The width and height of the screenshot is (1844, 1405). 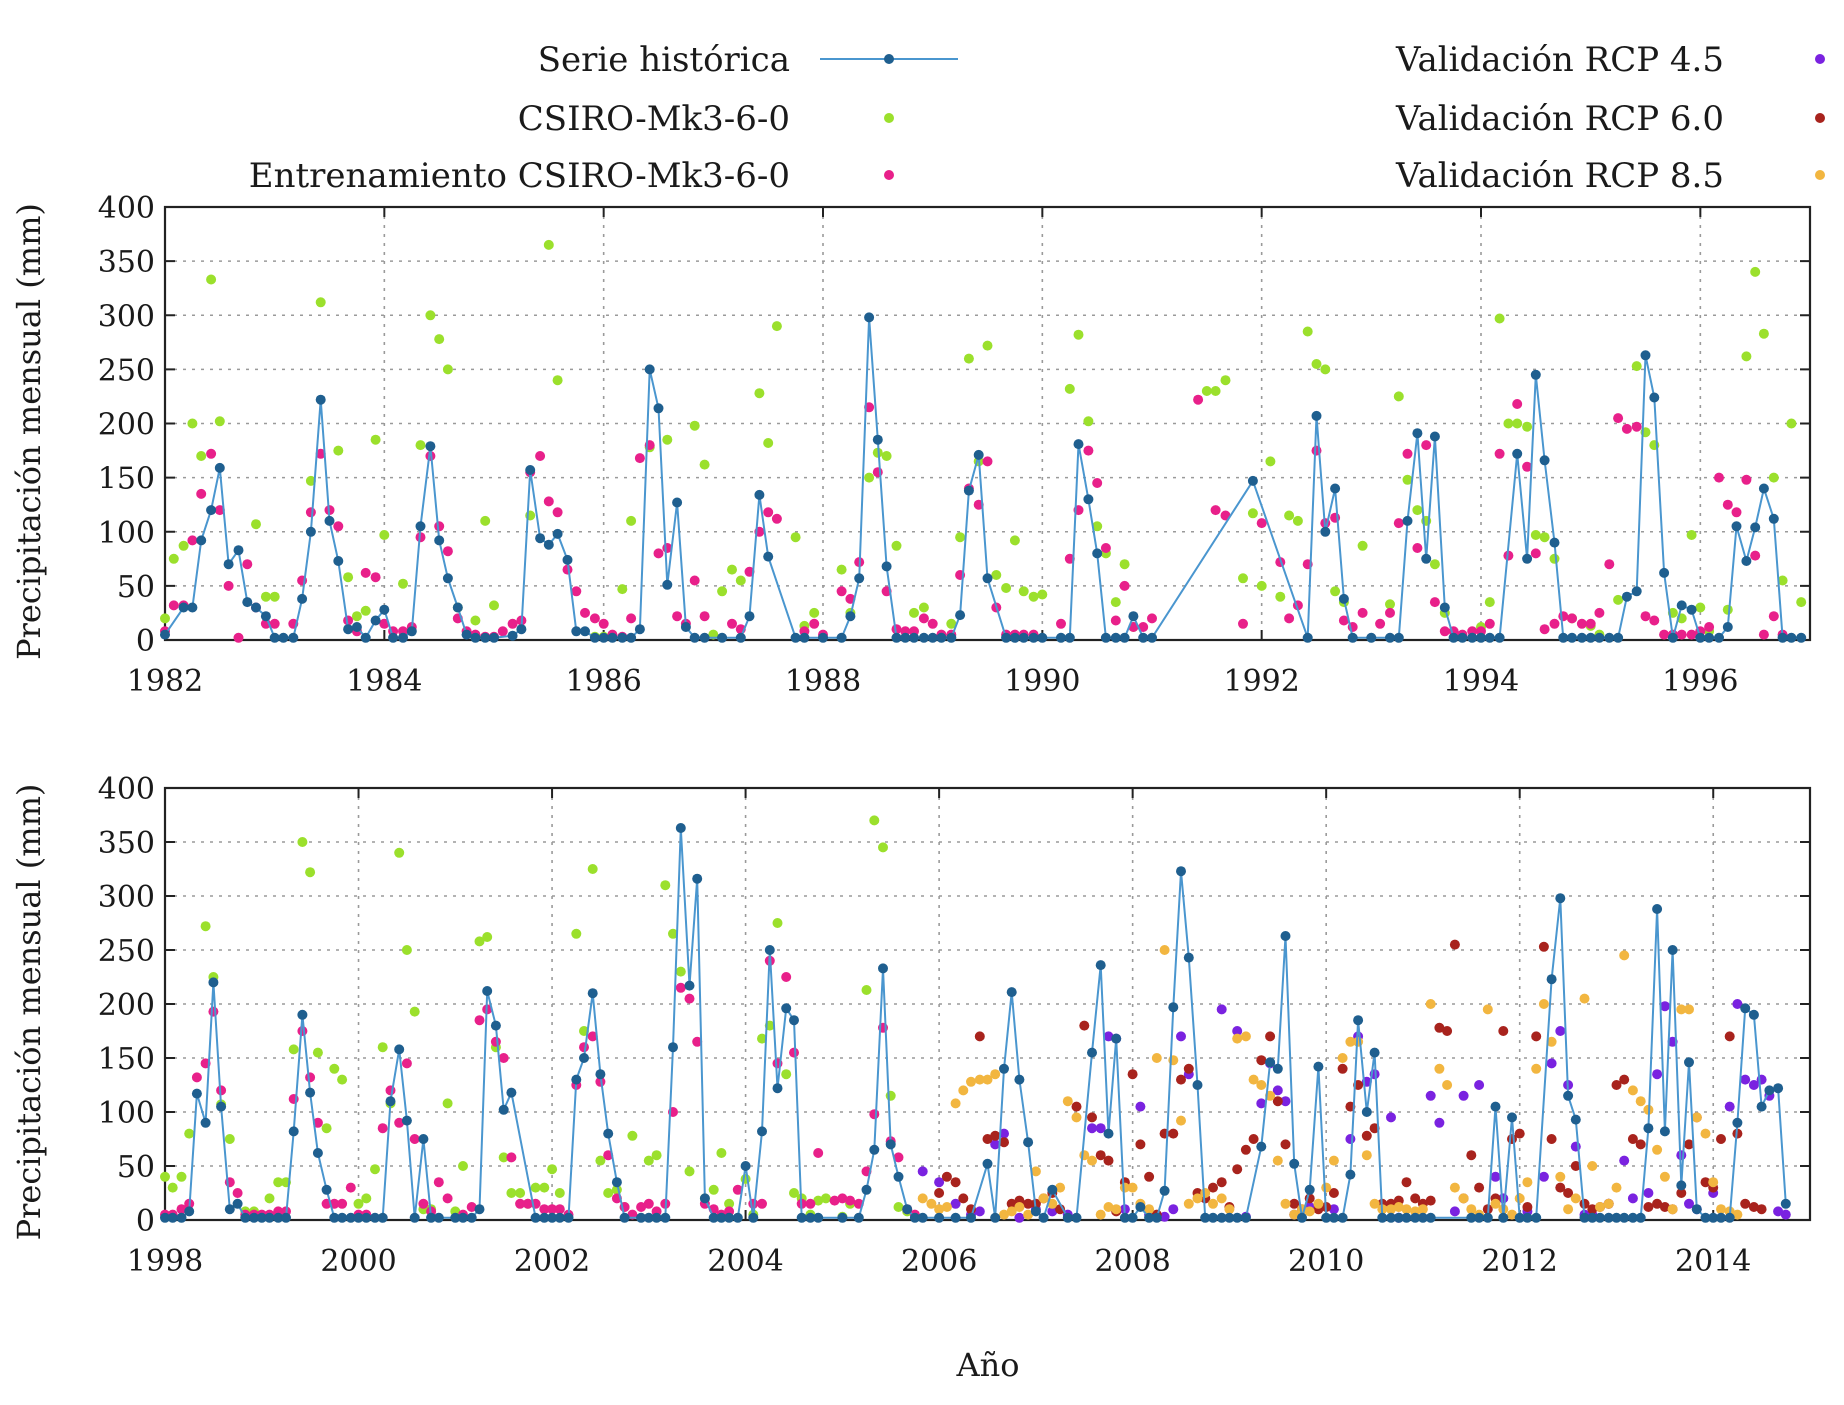 I want to click on x-tick-label: 1986, so click(x=603, y=681).